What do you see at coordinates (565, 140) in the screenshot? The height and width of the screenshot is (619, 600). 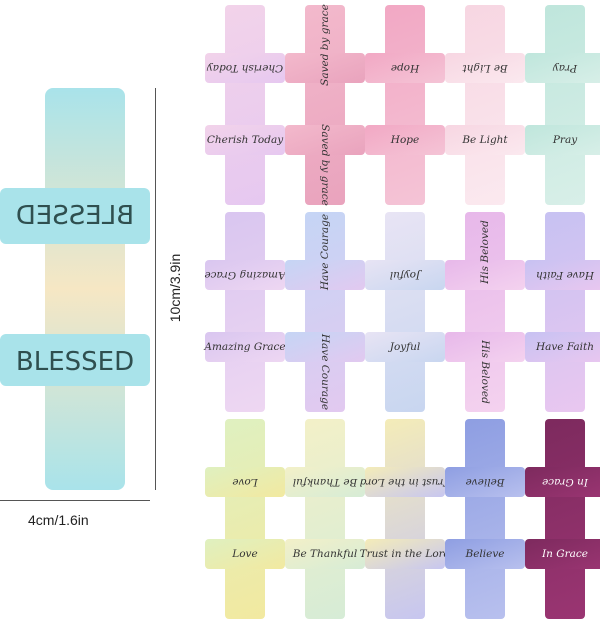 I see `cross-label: Pray` at bounding box center [565, 140].